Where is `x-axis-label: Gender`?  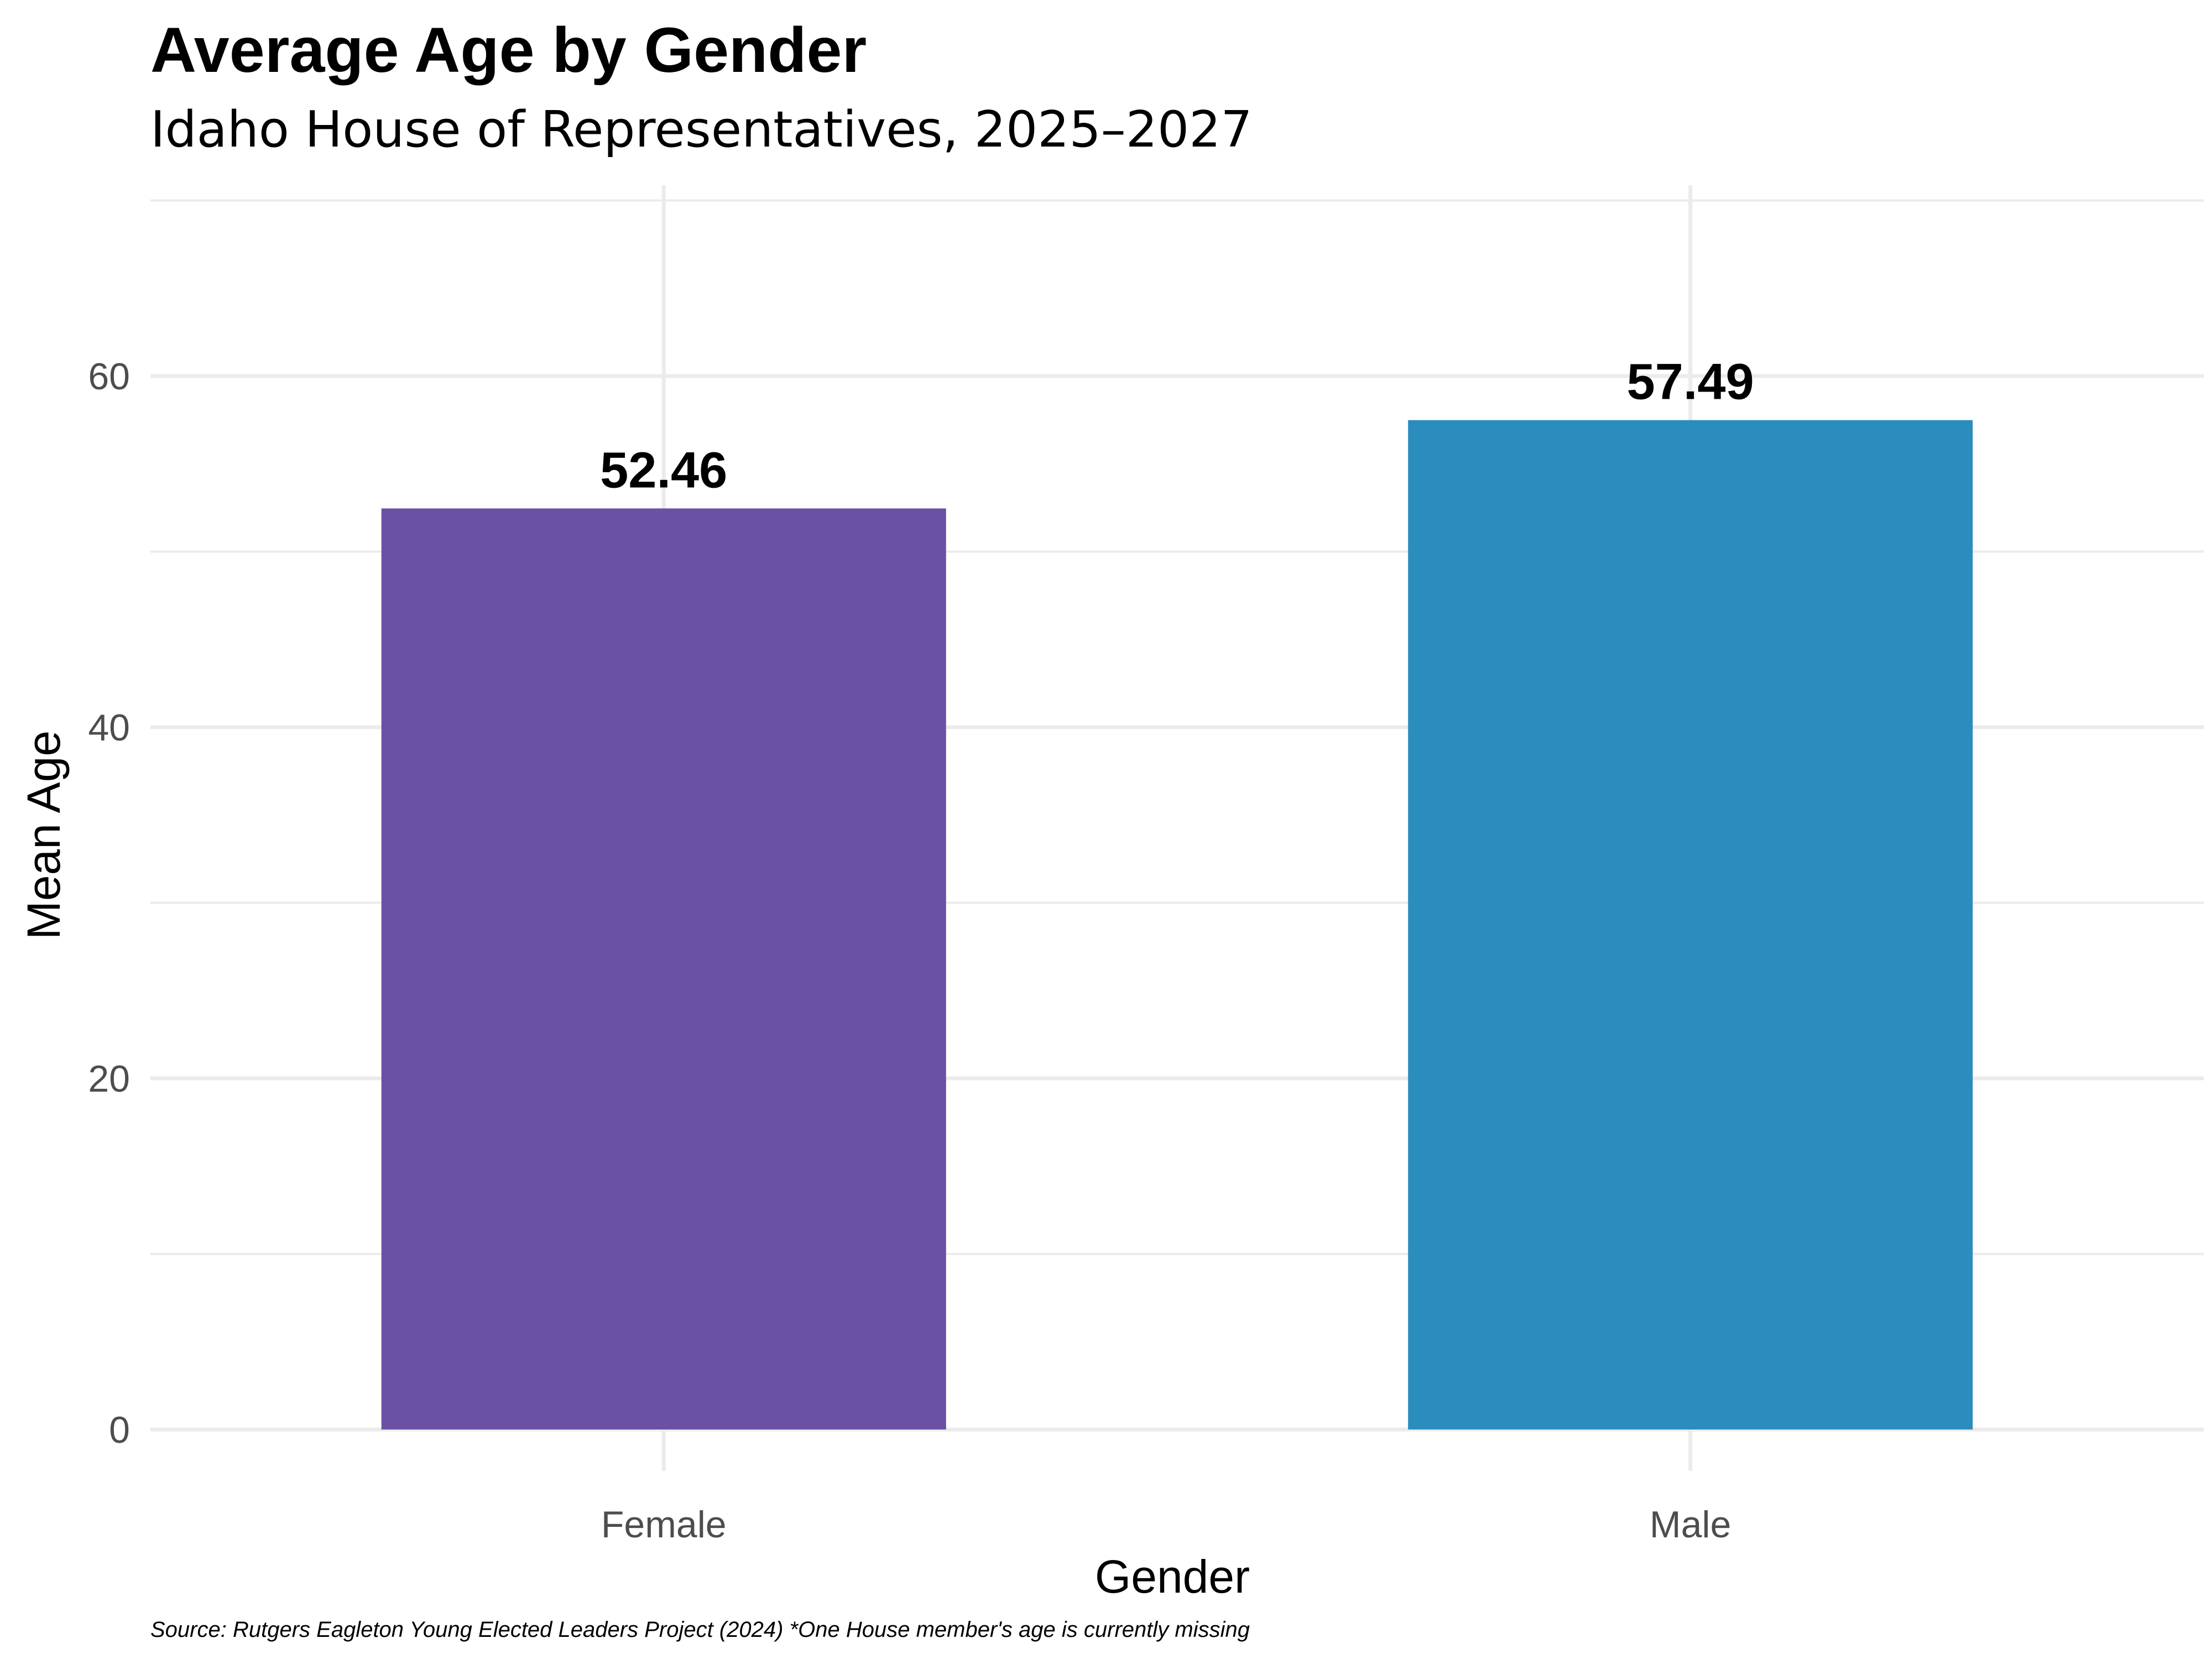
x-axis-label: Gender is located at coordinates (1172, 1577).